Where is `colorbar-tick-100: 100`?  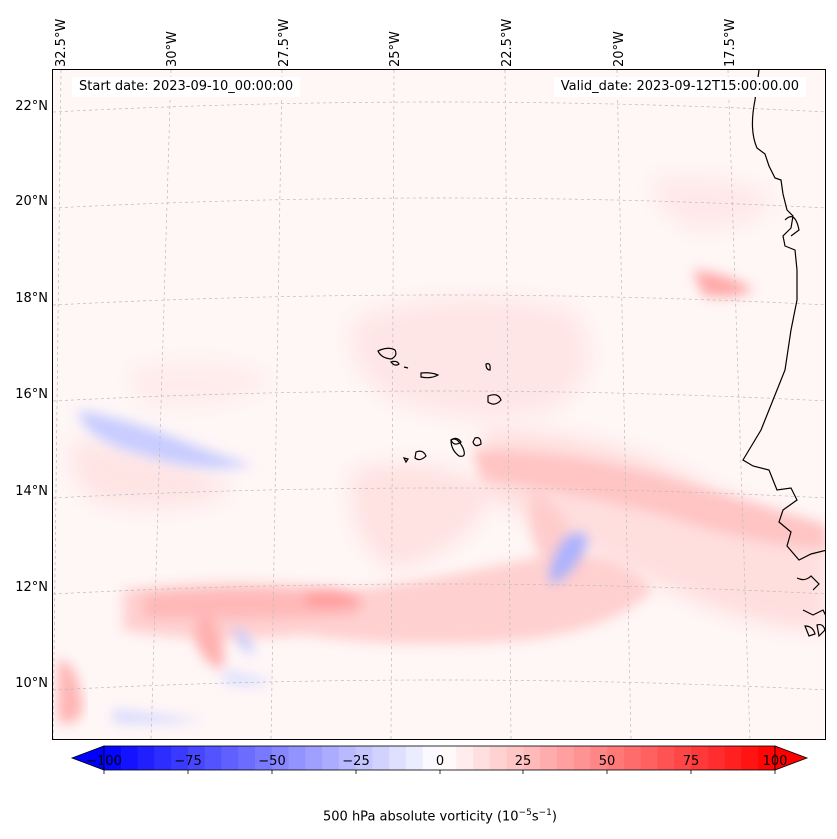 colorbar-tick-100: 100 is located at coordinates (775, 761).